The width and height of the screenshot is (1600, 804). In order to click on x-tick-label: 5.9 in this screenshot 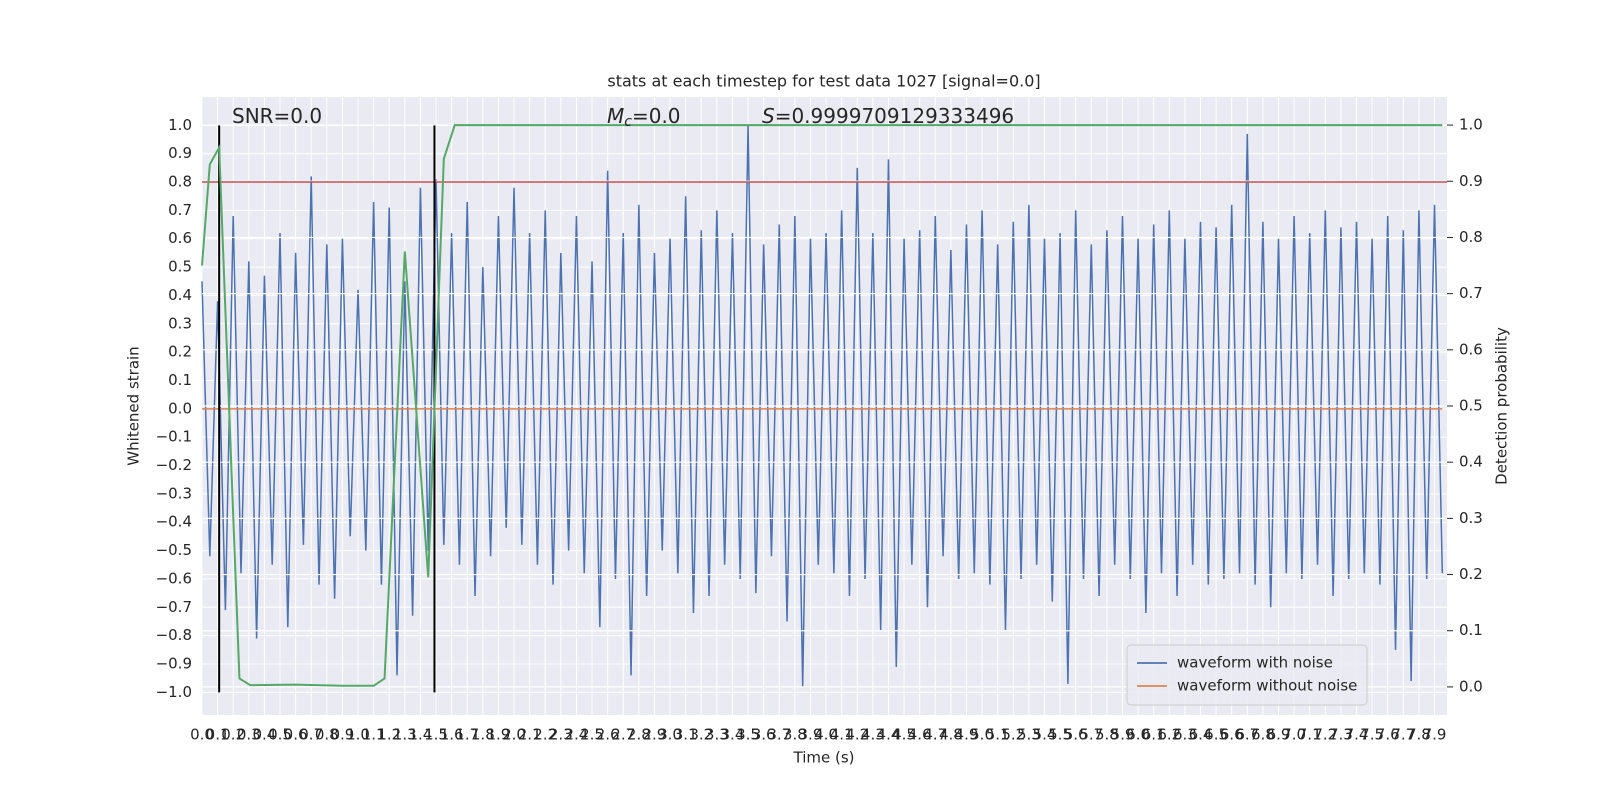, I will do `click(1123, 735)`.